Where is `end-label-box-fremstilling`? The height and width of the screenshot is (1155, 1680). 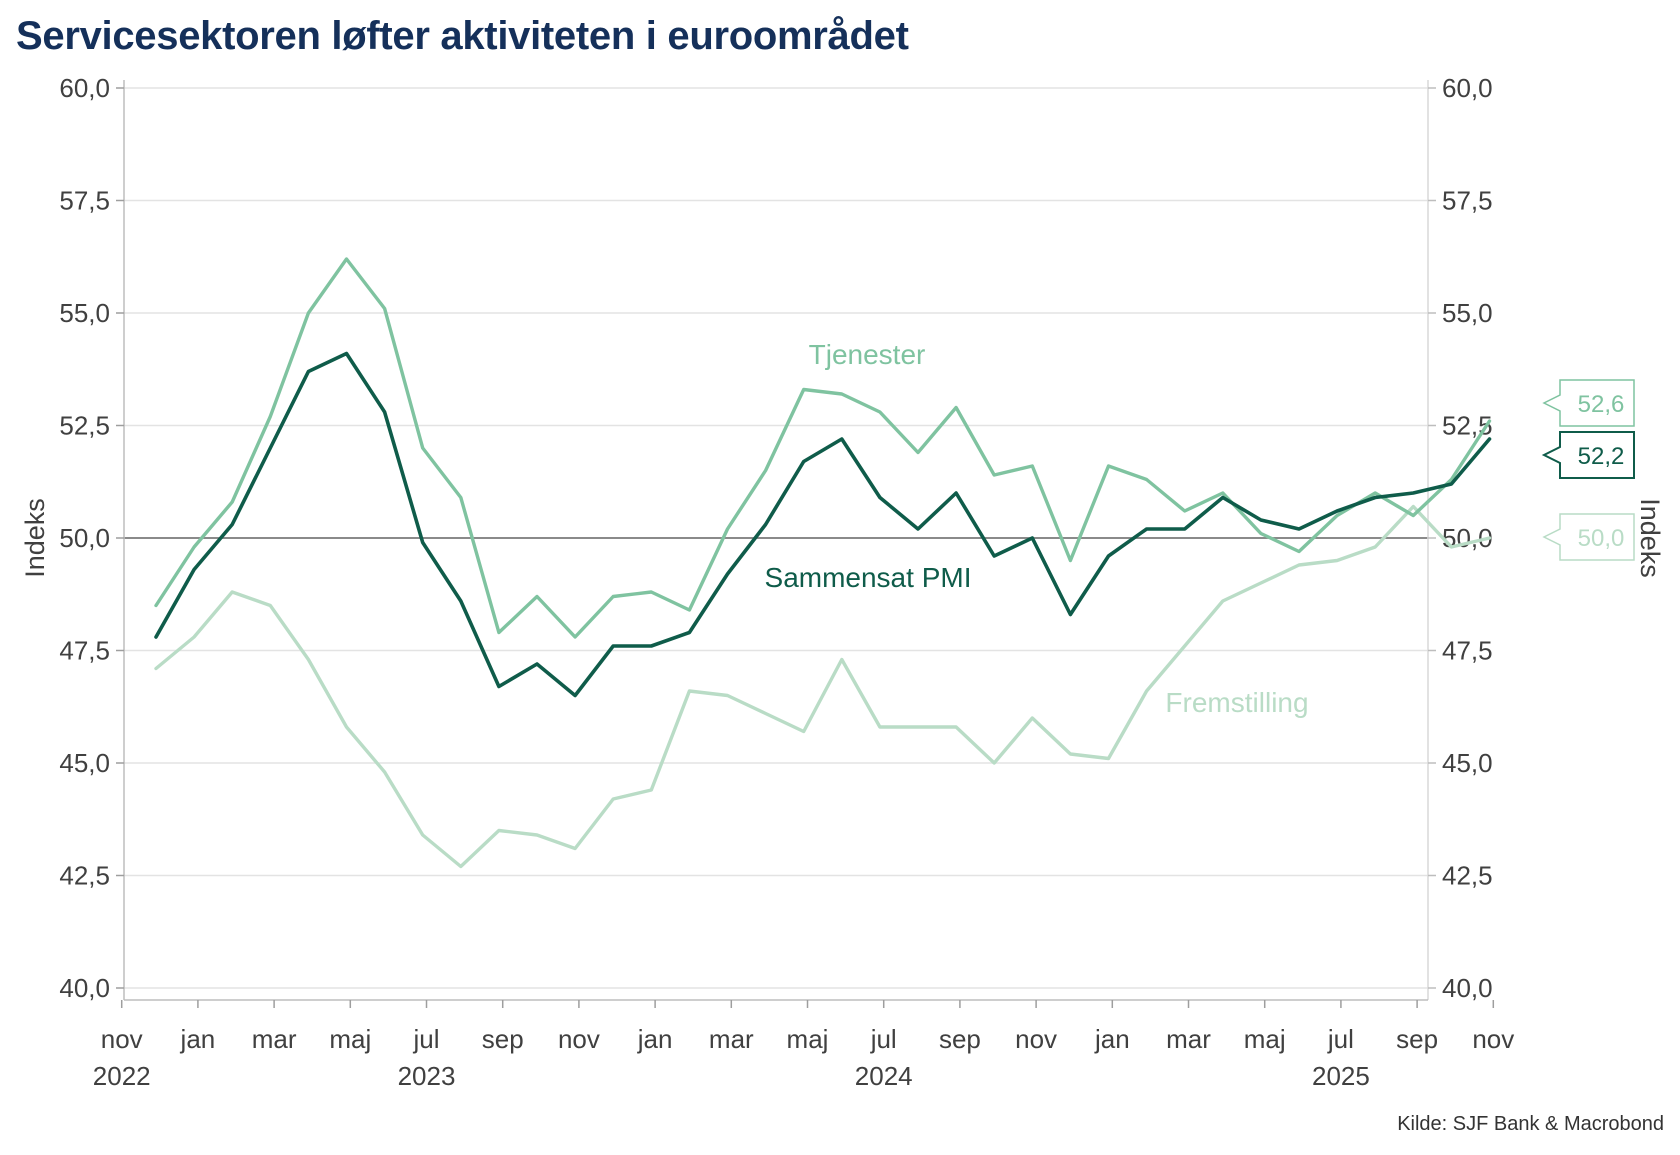 end-label-box-fremstilling is located at coordinates (1588, 537).